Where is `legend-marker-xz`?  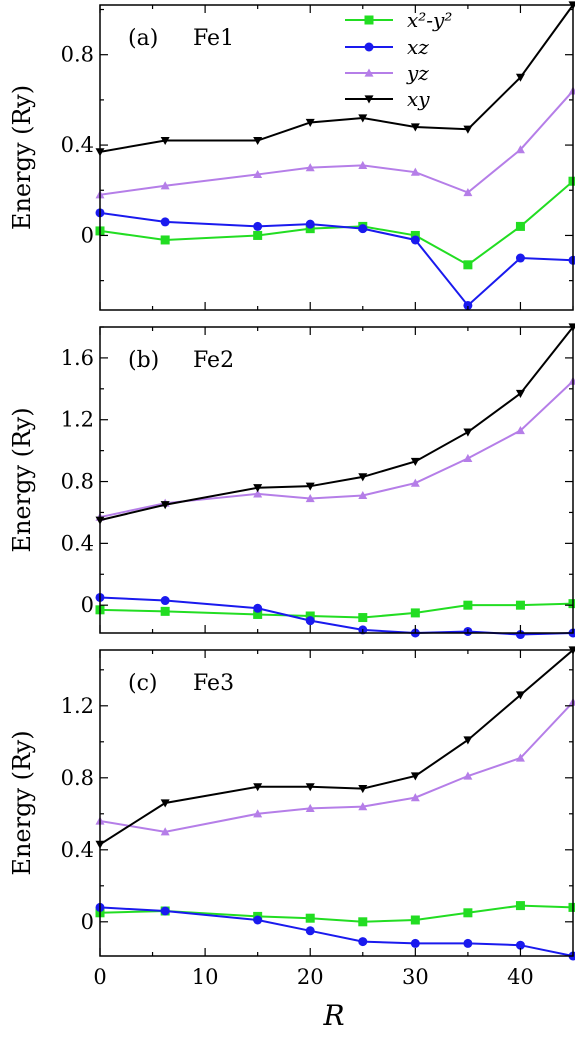 legend-marker-xz is located at coordinates (369, 47).